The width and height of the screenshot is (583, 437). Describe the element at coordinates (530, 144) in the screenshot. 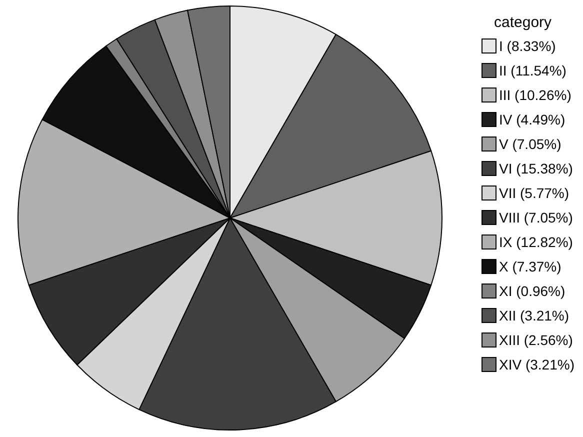

I see `legend-label: V (7.05%)` at that location.